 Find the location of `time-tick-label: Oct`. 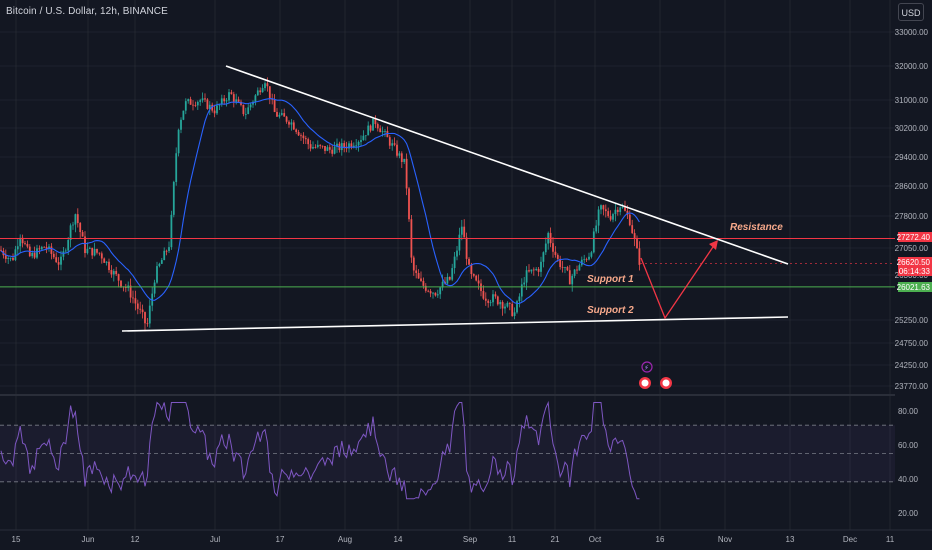

time-tick-label: Oct is located at coordinates (595, 539).